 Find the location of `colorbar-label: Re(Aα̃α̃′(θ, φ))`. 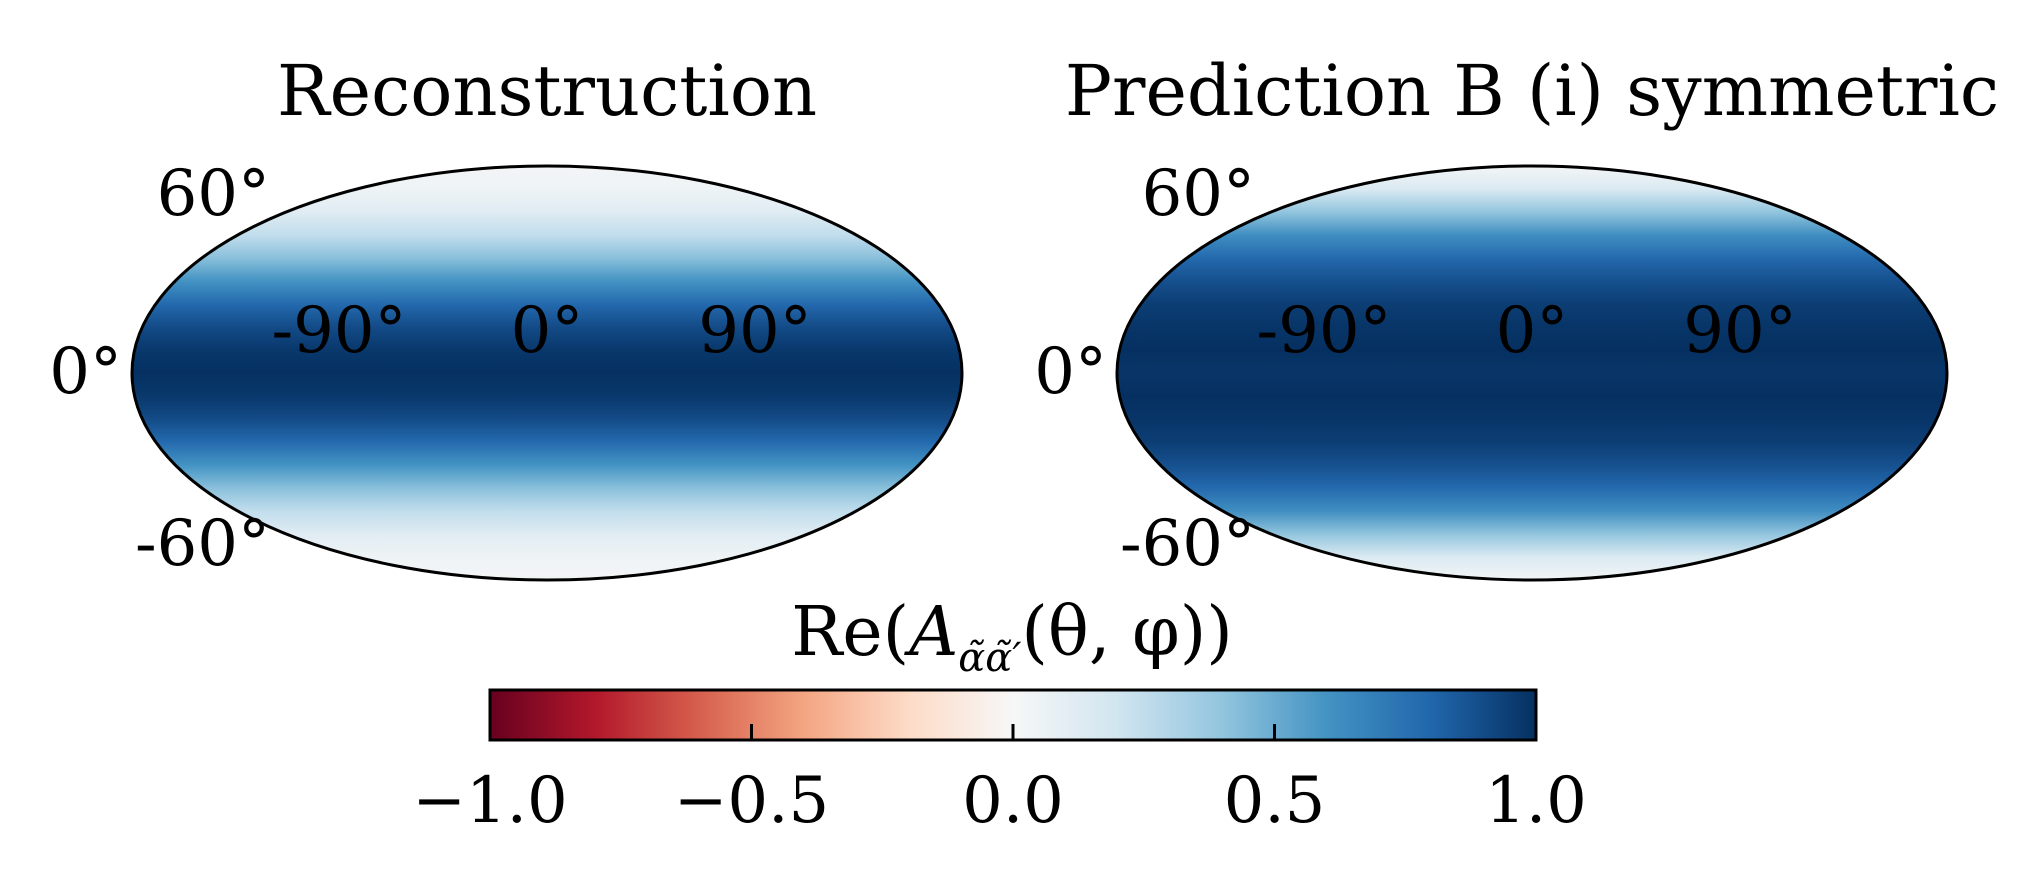

colorbar-label: Re(Aα̃α̃′(θ, φ)) is located at coordinates (1012, 637).